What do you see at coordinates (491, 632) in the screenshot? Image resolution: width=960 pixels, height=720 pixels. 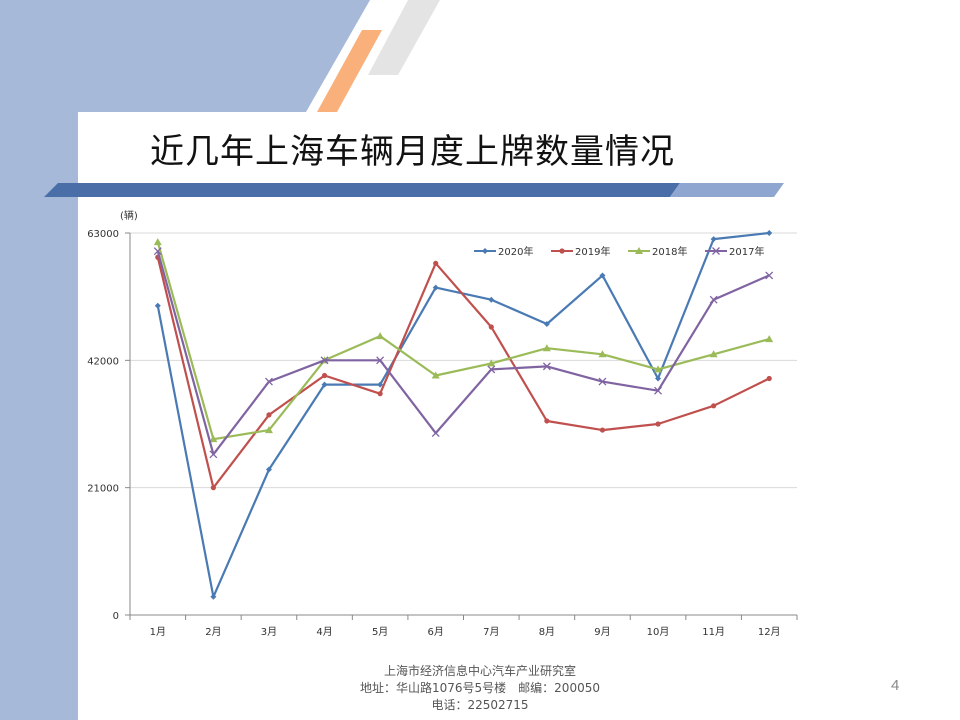 I see `x-tick-label: 7月` at bounding box center [491, 632].